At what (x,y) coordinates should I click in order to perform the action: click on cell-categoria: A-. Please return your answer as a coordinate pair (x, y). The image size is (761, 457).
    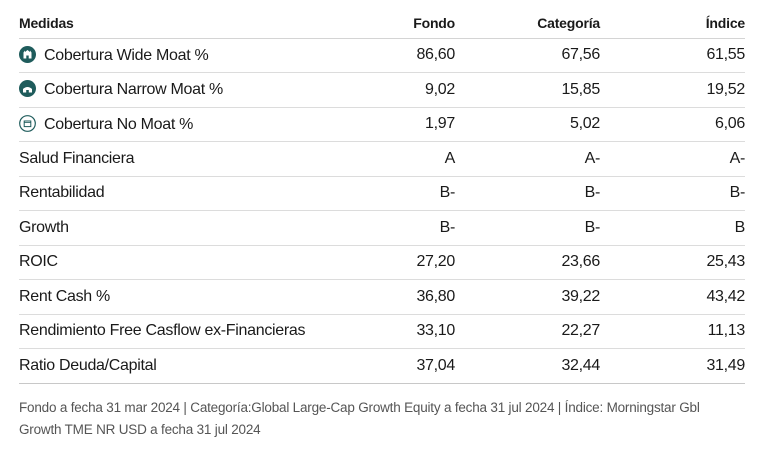
    Looking at the image, I should click on (527, 159).